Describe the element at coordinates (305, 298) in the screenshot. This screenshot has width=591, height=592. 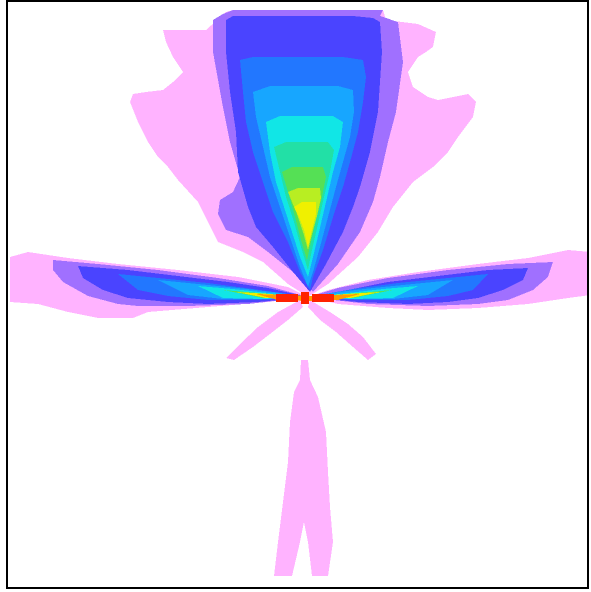
I see `red-core-center` at that location.